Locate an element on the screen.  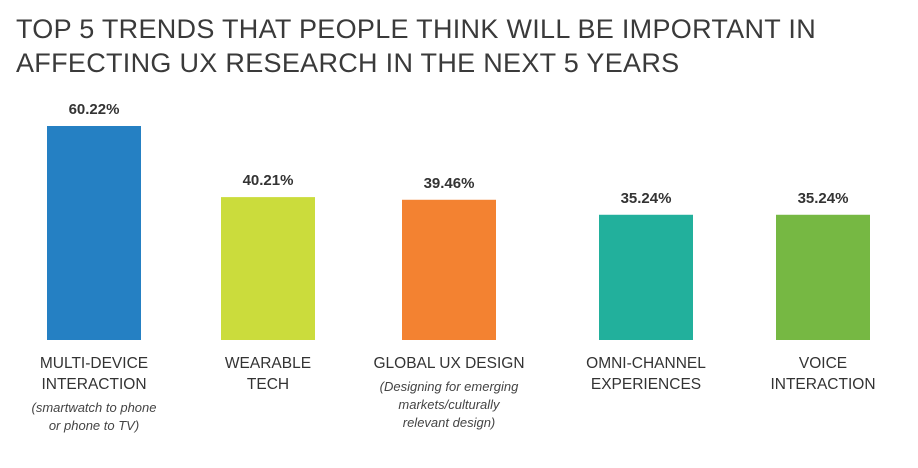
data-label: 39.46% is located at coordinates (449, 183).